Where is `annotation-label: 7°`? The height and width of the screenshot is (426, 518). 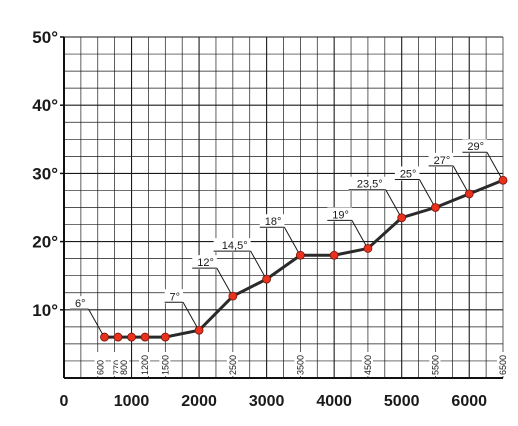 annotation-label: 7° is located at coordinates (175, 297).